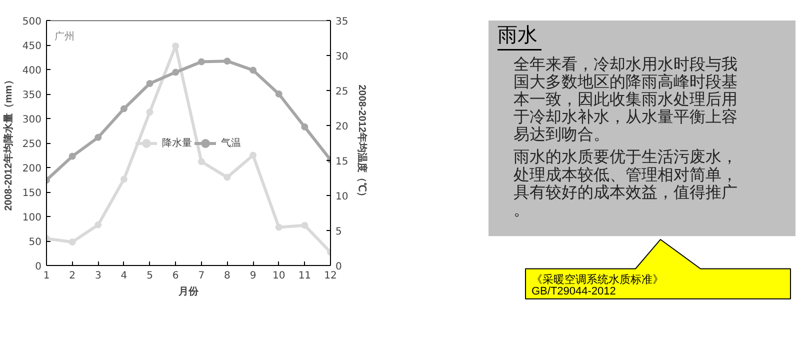 Image resolution: width=810 pixels, height=345 pixels. Describe the element at coordinates (201, 276) in the screenshot. I see `x-tick-label: 7` at that location.